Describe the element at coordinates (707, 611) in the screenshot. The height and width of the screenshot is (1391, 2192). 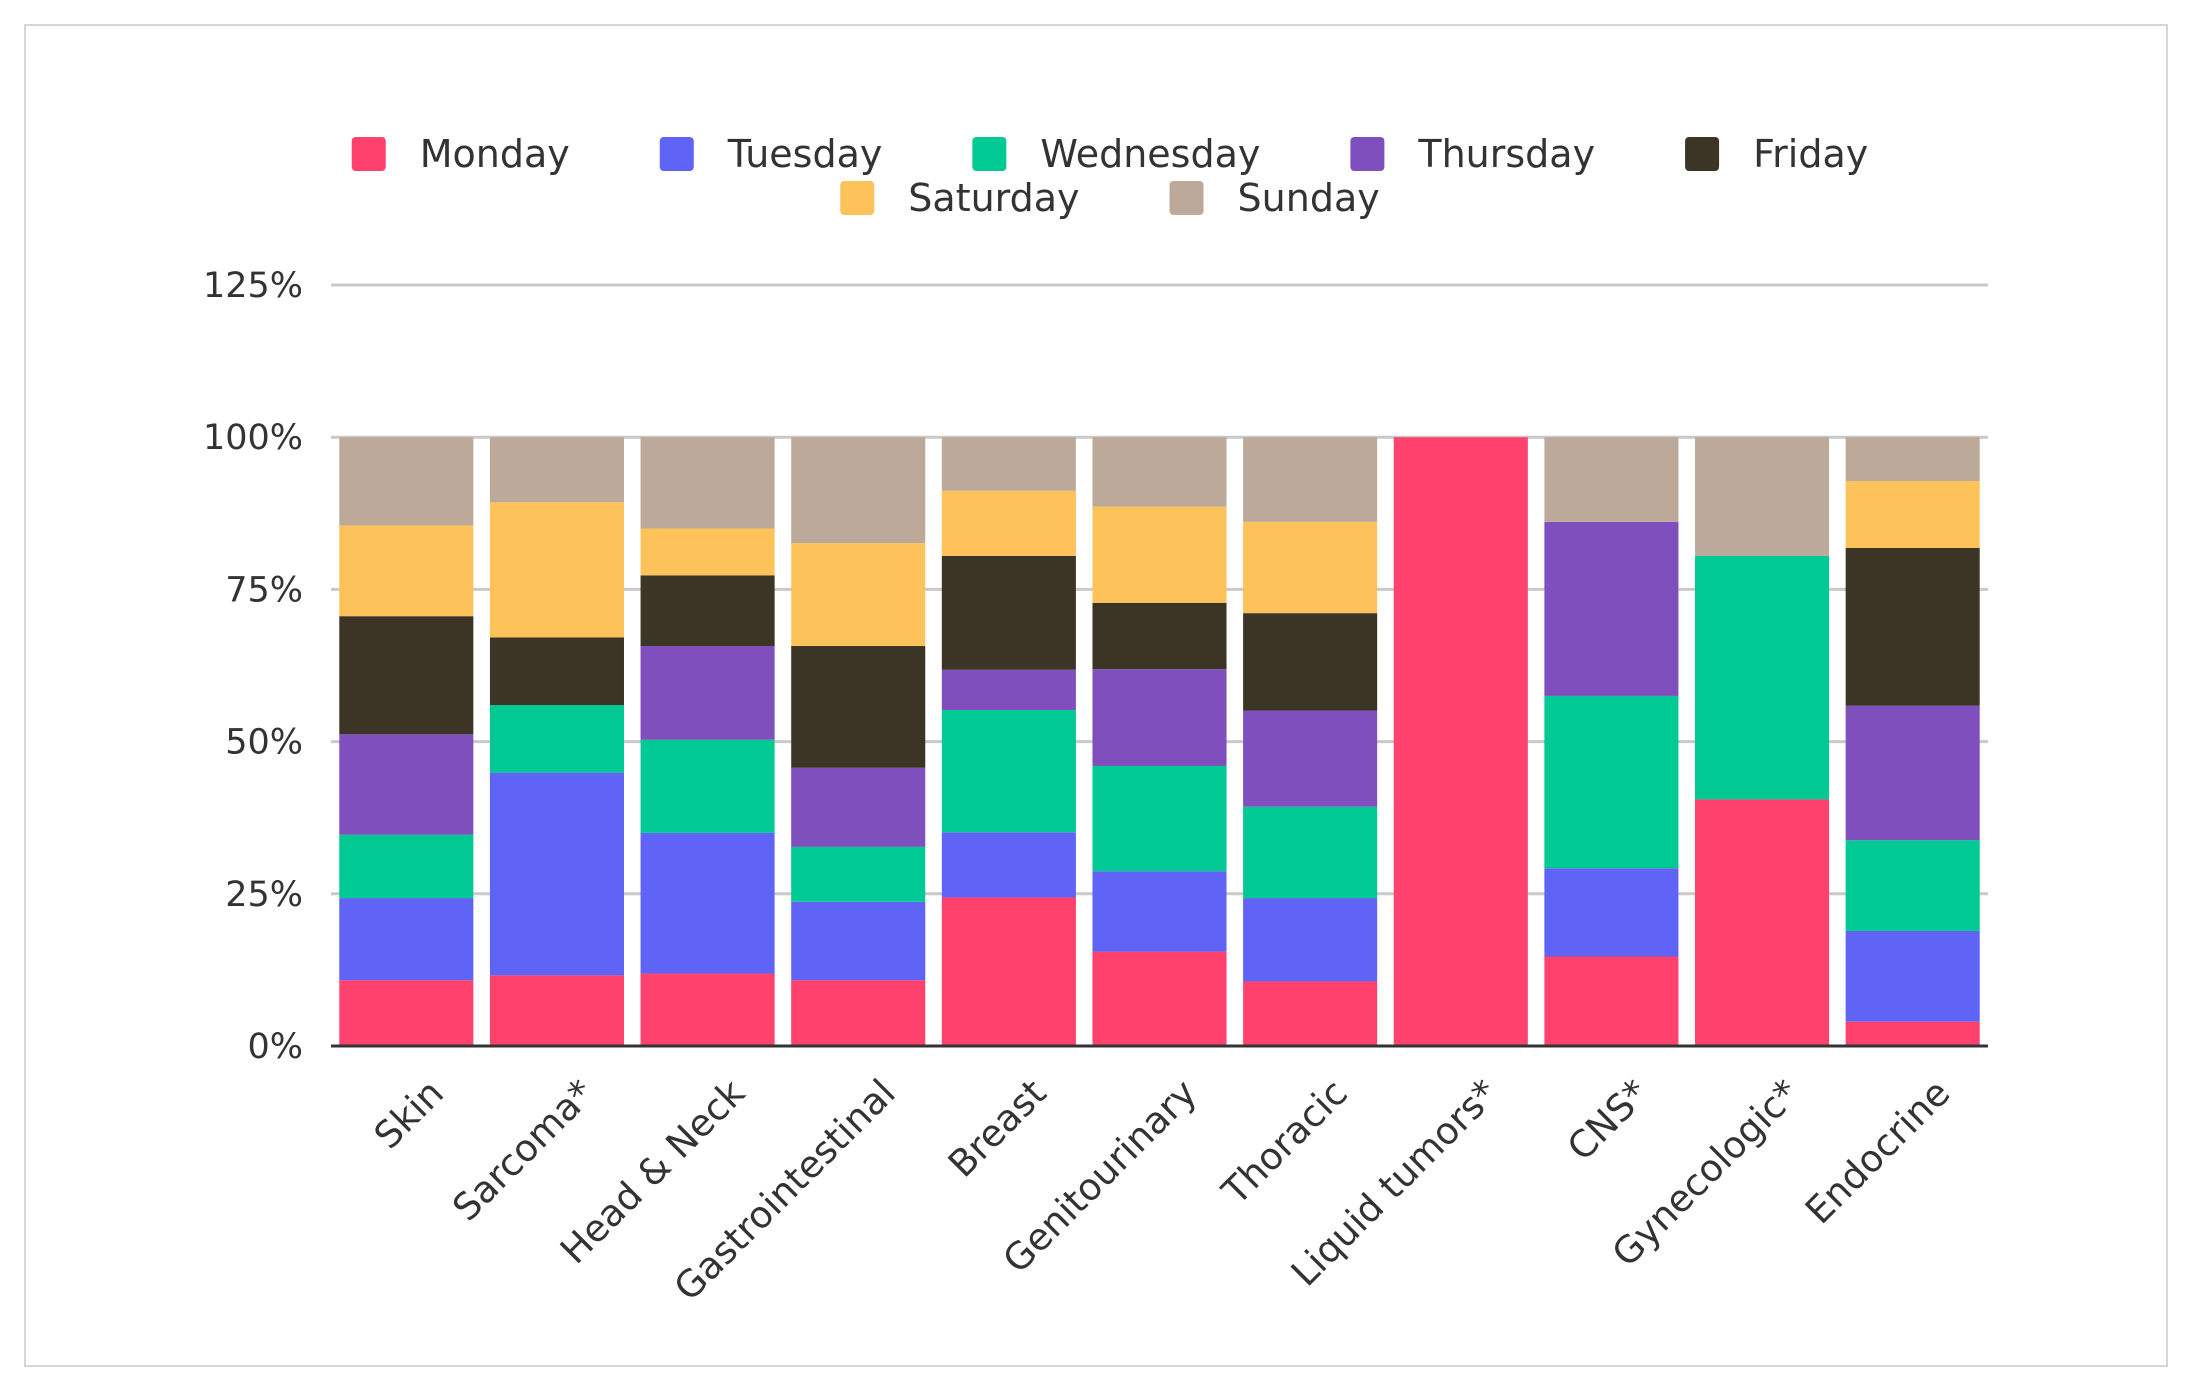
I see `bar-head-neck-friday` at that location.